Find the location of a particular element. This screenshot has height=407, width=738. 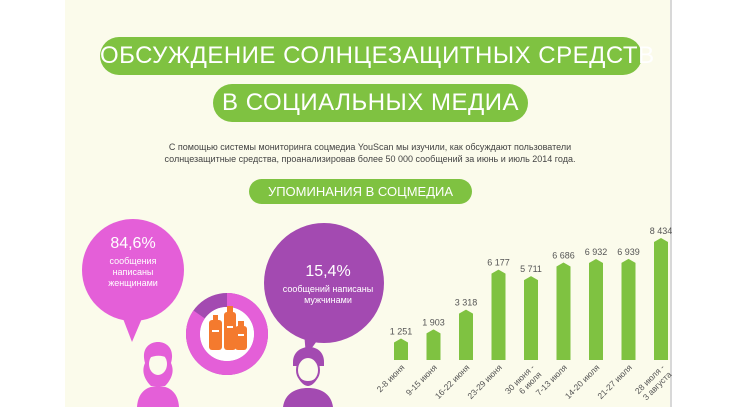

bar-value-label: 5 711 is located at coordinates (531, 269).